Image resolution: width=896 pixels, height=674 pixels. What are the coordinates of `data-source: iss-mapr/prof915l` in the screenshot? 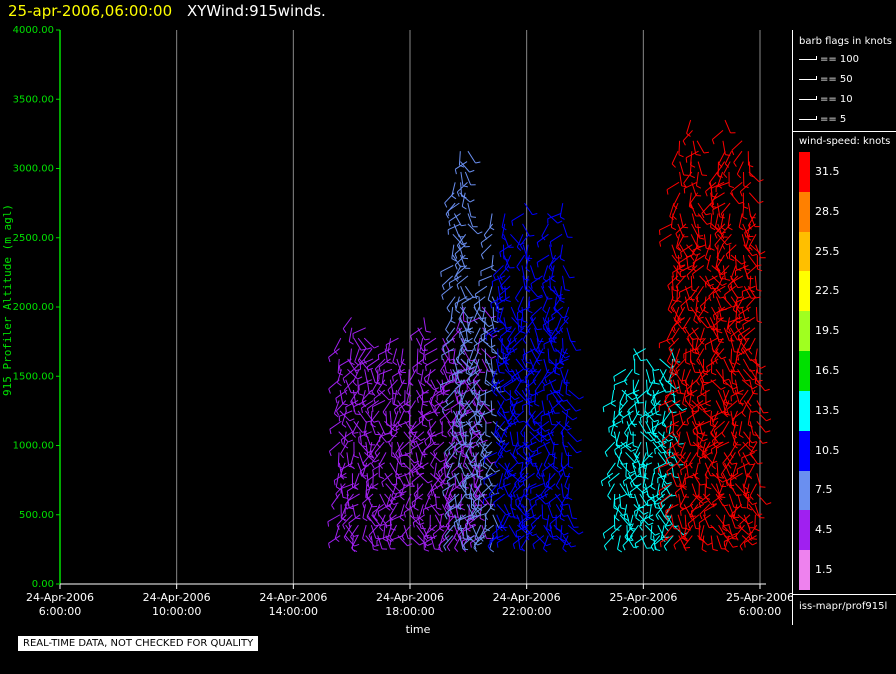 It's located at (843, 606).